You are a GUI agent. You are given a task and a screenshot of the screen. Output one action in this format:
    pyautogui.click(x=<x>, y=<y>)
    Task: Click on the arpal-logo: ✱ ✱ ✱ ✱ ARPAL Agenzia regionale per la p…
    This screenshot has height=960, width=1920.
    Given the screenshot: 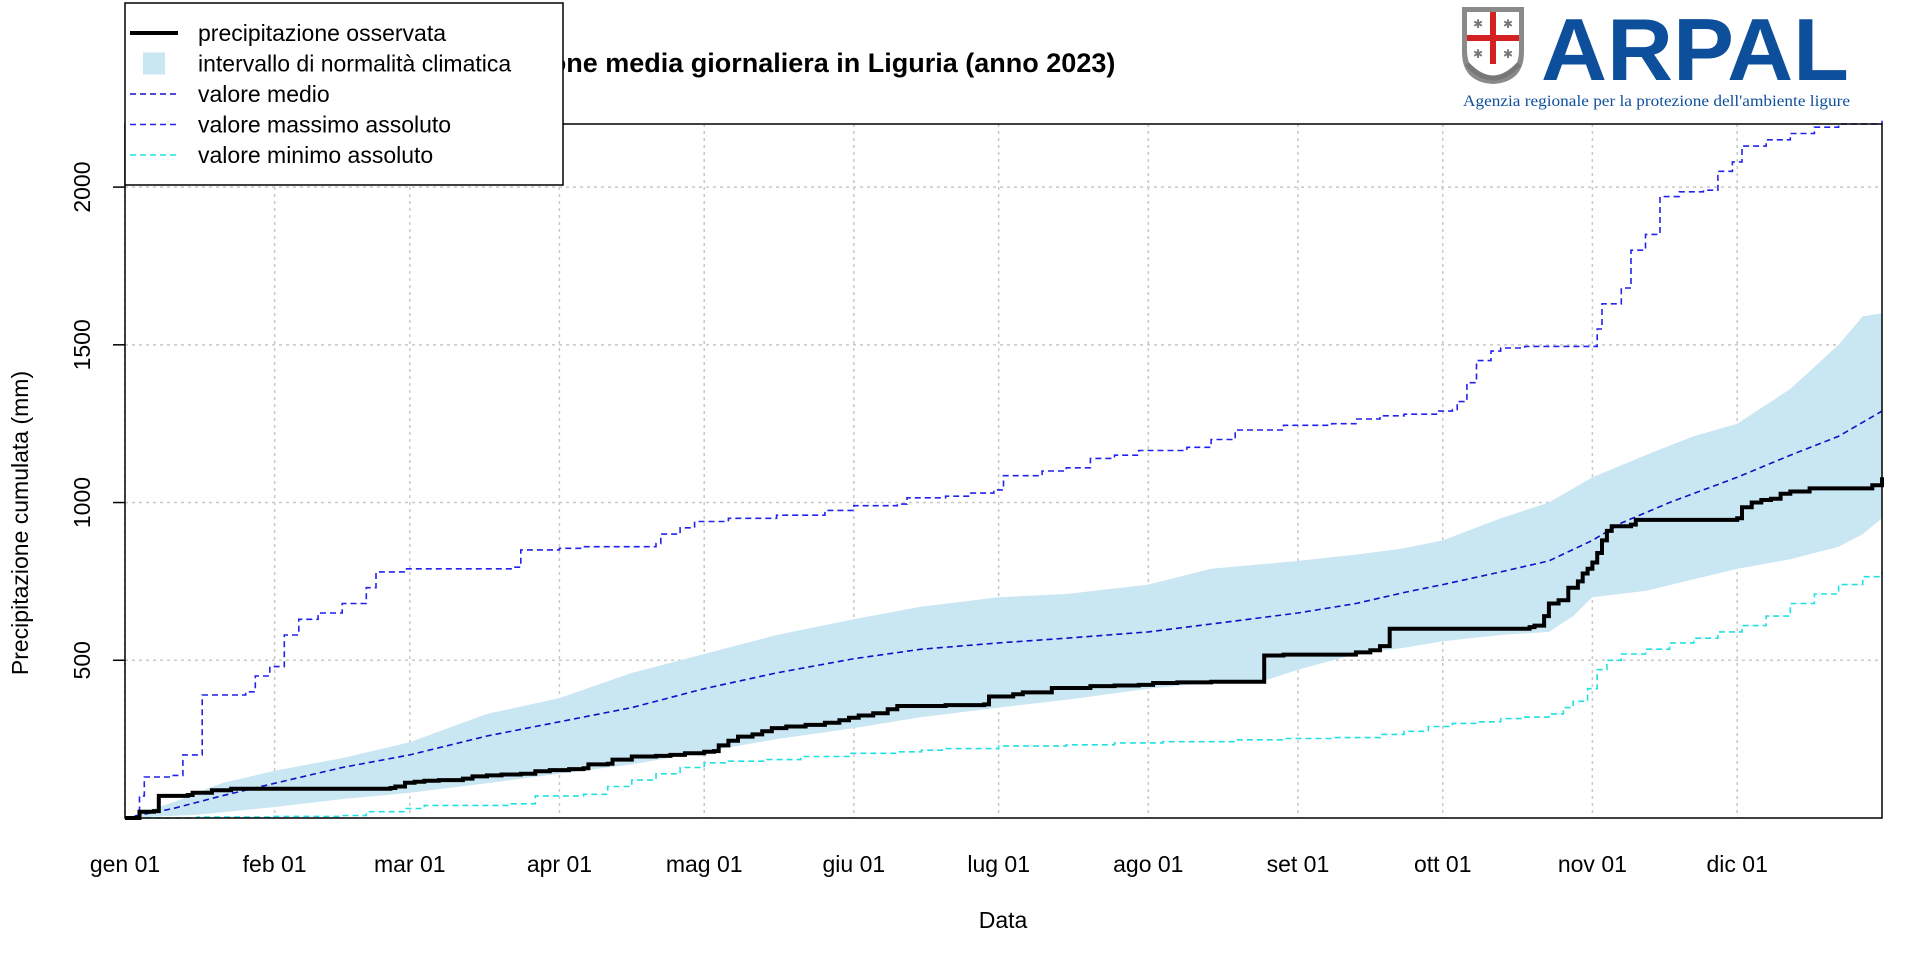 What is the action you would take?
    pyautogui.click(x=1656, y=55)
    